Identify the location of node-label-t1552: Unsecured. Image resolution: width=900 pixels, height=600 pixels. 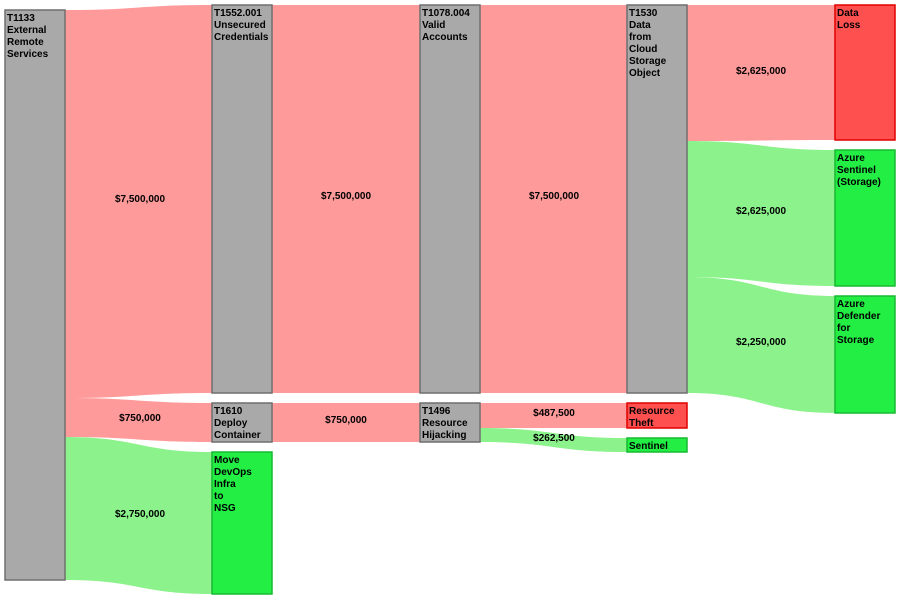
(240, 25).